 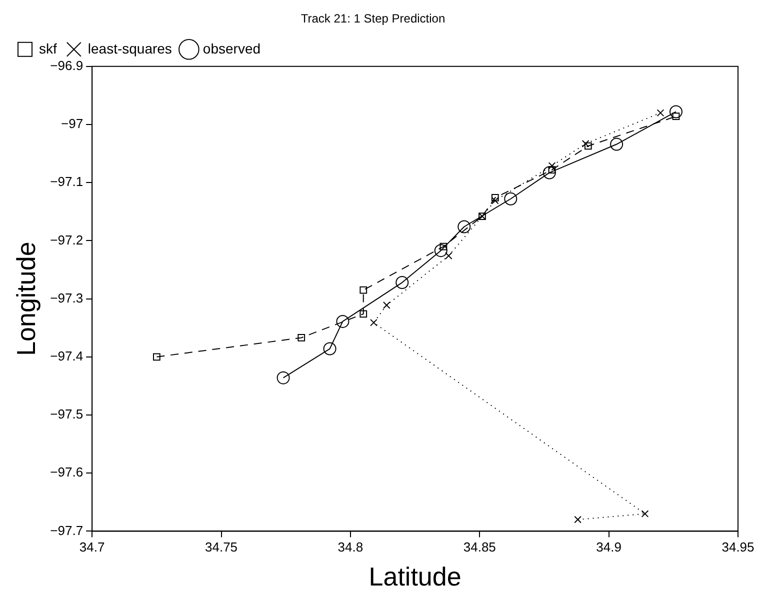 What do you see at coordinates (231, 48) in the screenshot?
I see `legend-label: observed` at bounding box center [231, 48].